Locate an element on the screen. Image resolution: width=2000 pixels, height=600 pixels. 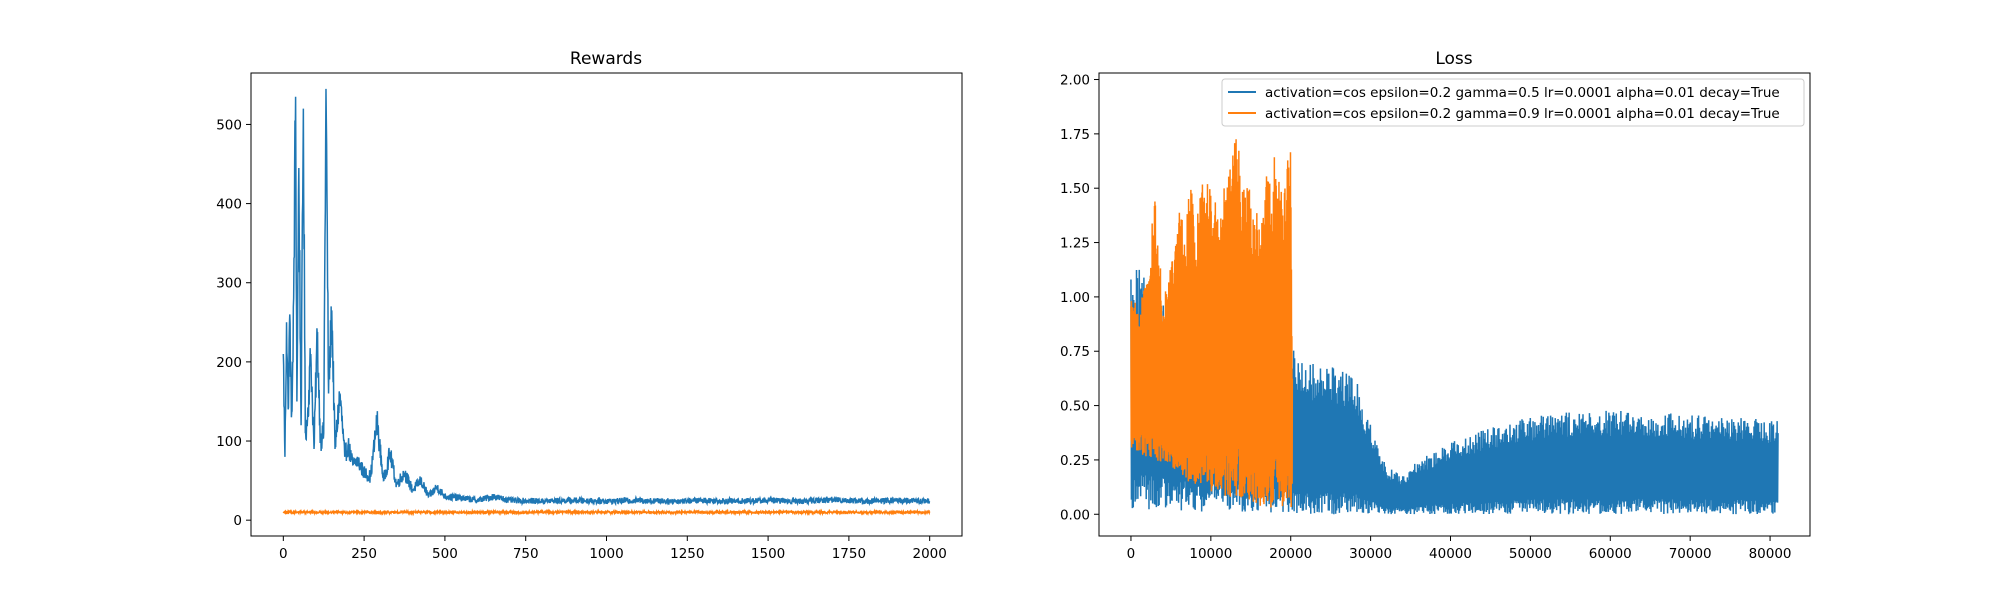
x-tick-label: 80000 is located at coordinates (1770, 554).